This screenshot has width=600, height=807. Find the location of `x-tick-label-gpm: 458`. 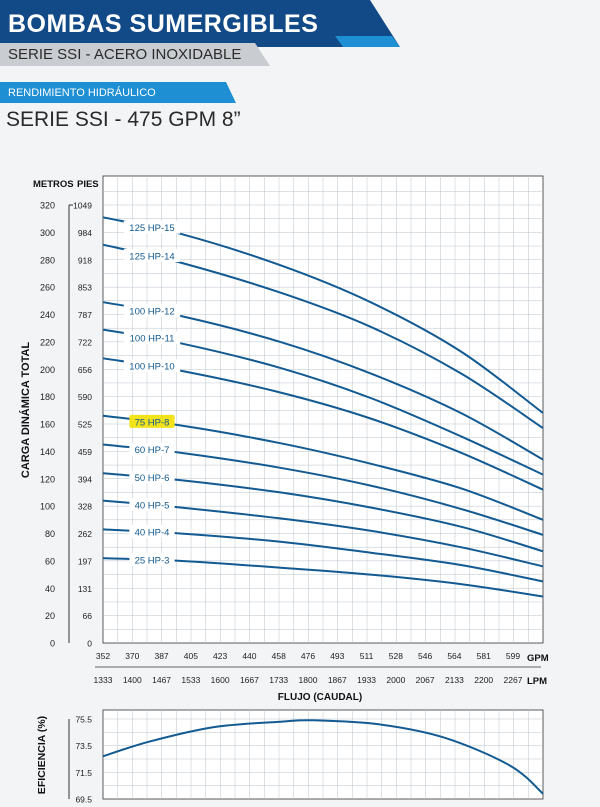

x-tick-label-gpm: 458 is located at coordinates (279, 656).